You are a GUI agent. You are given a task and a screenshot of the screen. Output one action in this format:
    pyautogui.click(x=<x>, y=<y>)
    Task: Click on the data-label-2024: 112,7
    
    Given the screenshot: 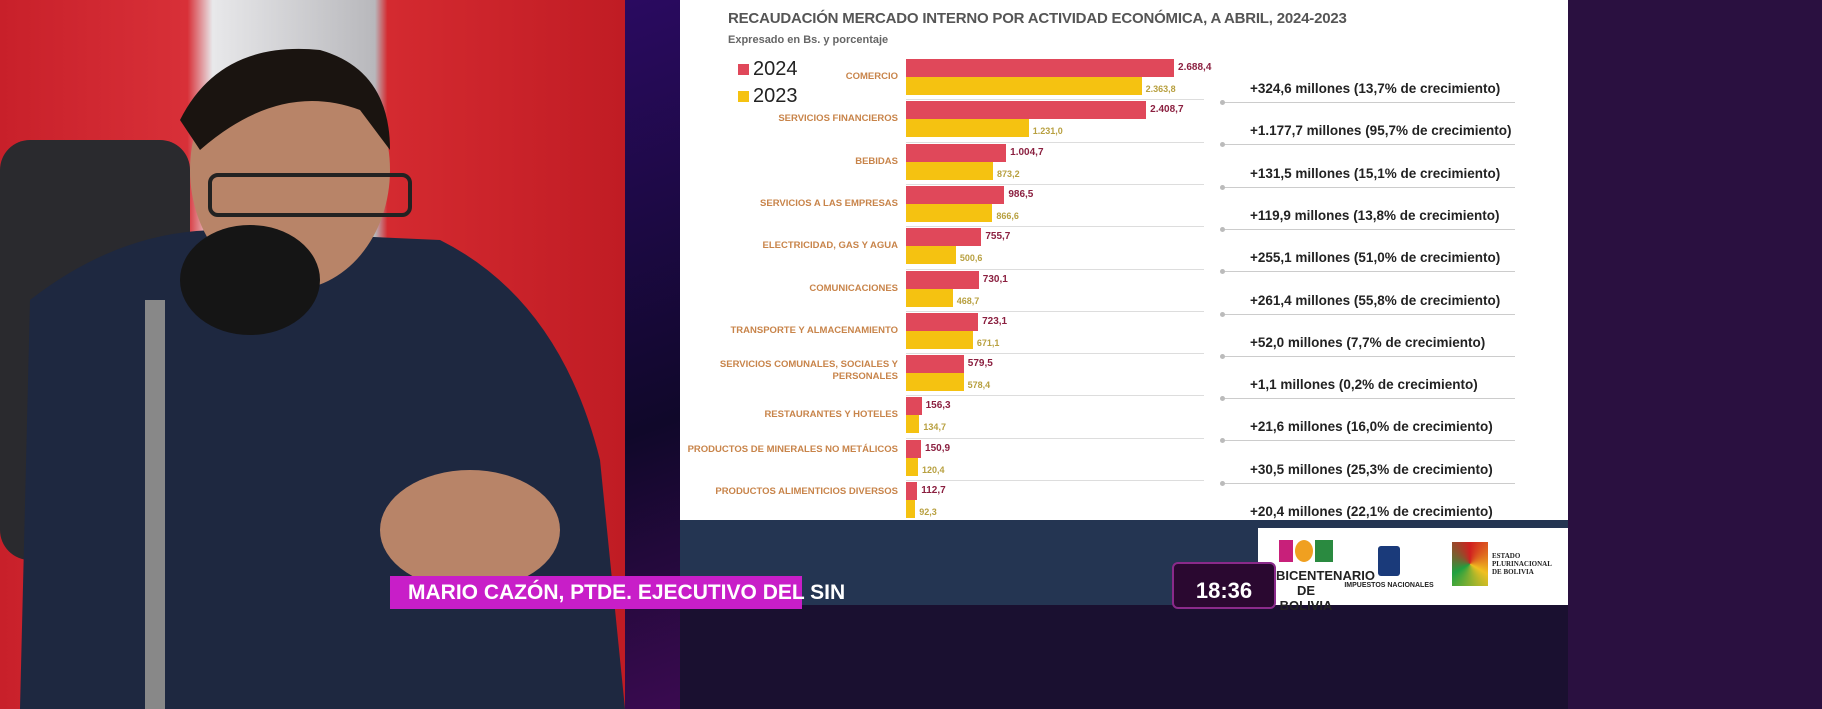 What is the action you would take?
    pyautogui.click(x=933, y=490)
    